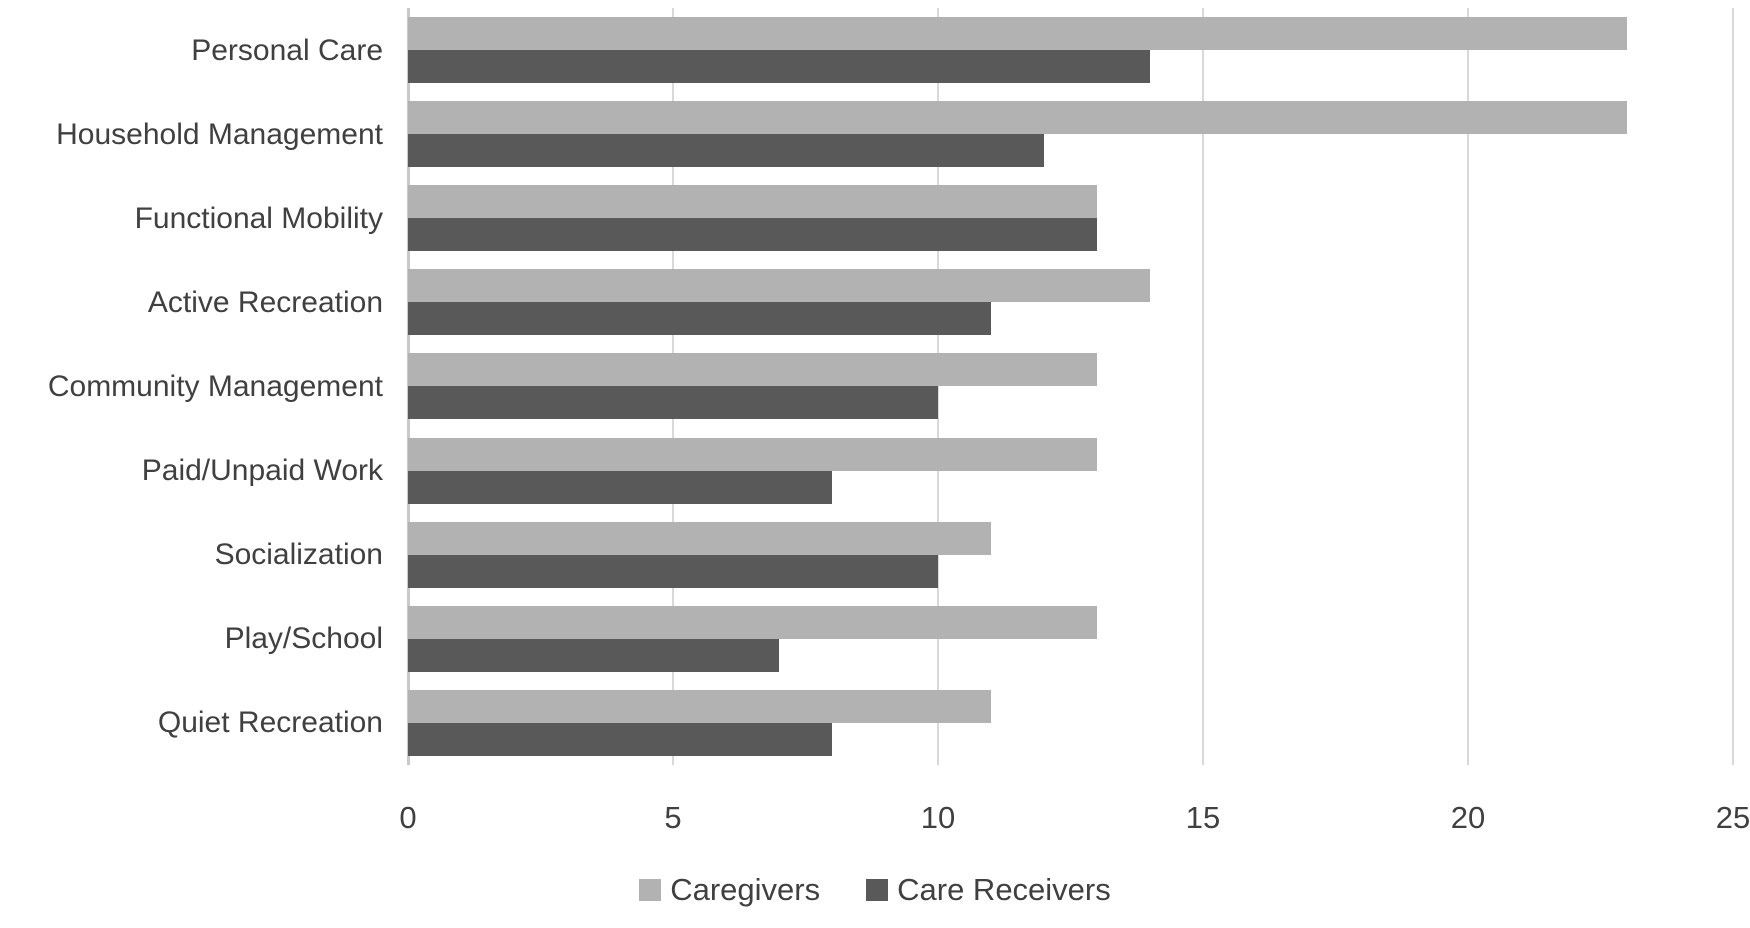 The width and height of the screenshot is (1750, 928). What do you see at coordinates (219, 134) in the screenshot?
I see `category-label: Household Management` at bounding box center [219, 134].